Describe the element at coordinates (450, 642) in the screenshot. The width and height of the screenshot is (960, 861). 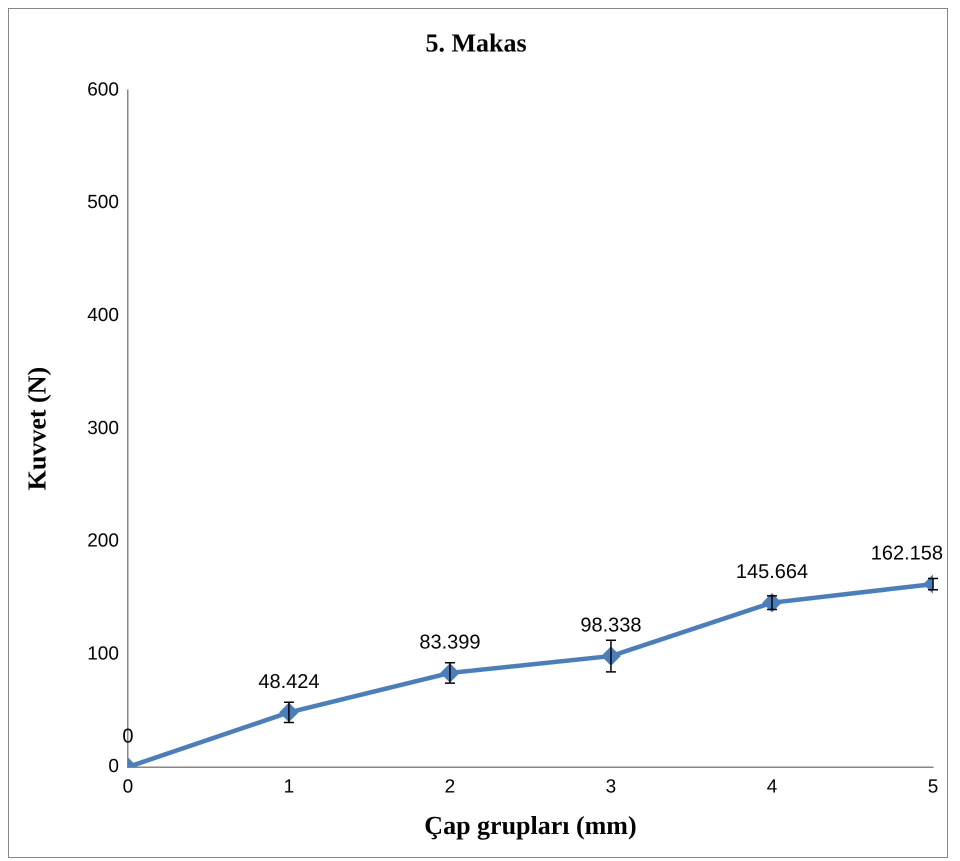
I see `data-label: 83.399` at that location.